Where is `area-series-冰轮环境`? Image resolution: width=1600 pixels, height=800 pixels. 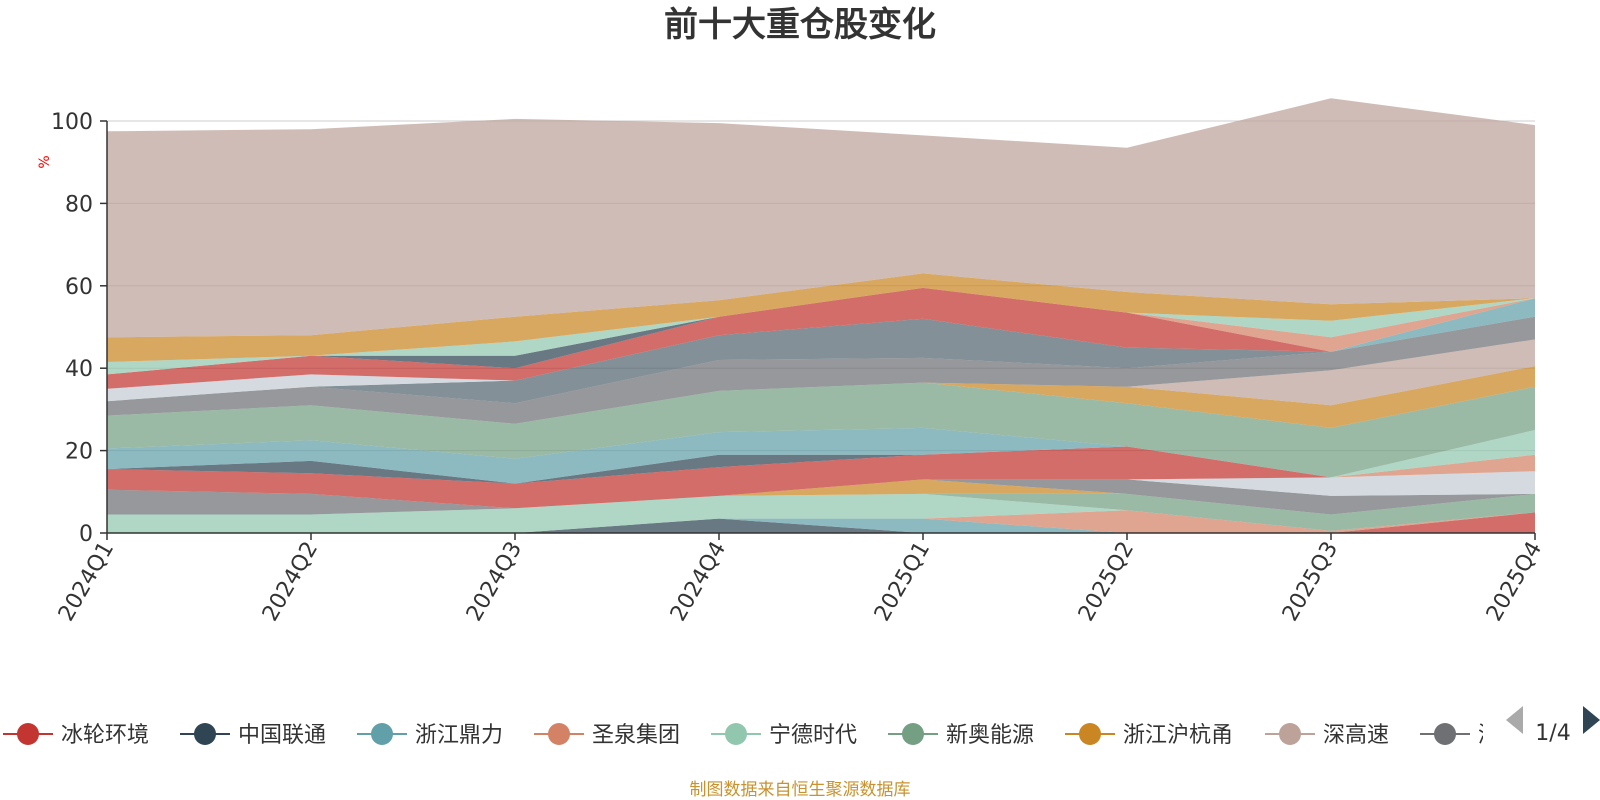 area-series-冰轮环境 is located at coordinates (821, 522).